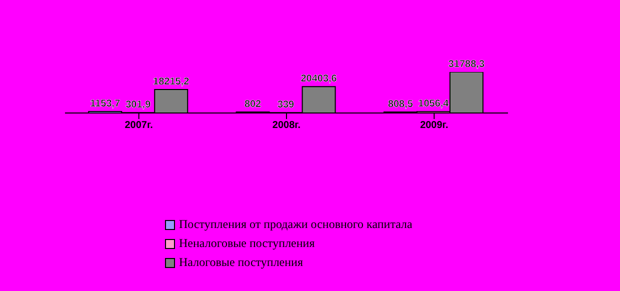 The width and height of the screenshot is (620, 291). What do you see at coordinates (247, 243) in the screenshot?
I see `legend-label: Неналоговые поступления` at bounding box center [247, 243].